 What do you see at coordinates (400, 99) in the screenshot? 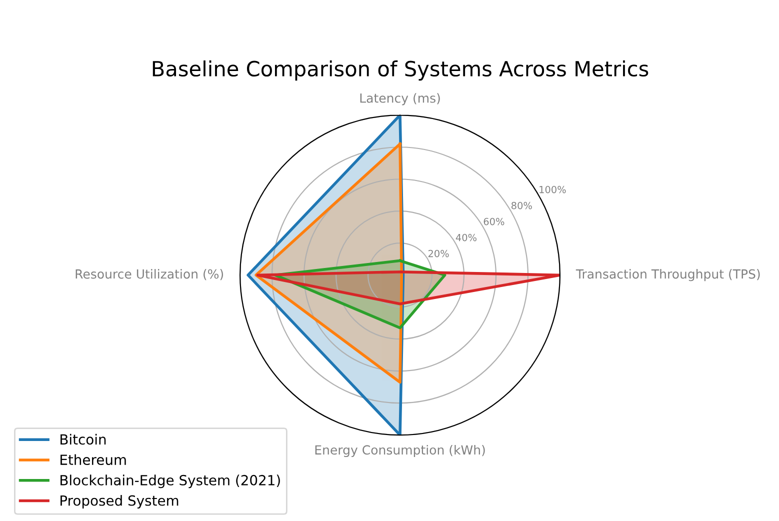
I see `spoke-label: Latency (ms)` at bounding box center [400, 99].